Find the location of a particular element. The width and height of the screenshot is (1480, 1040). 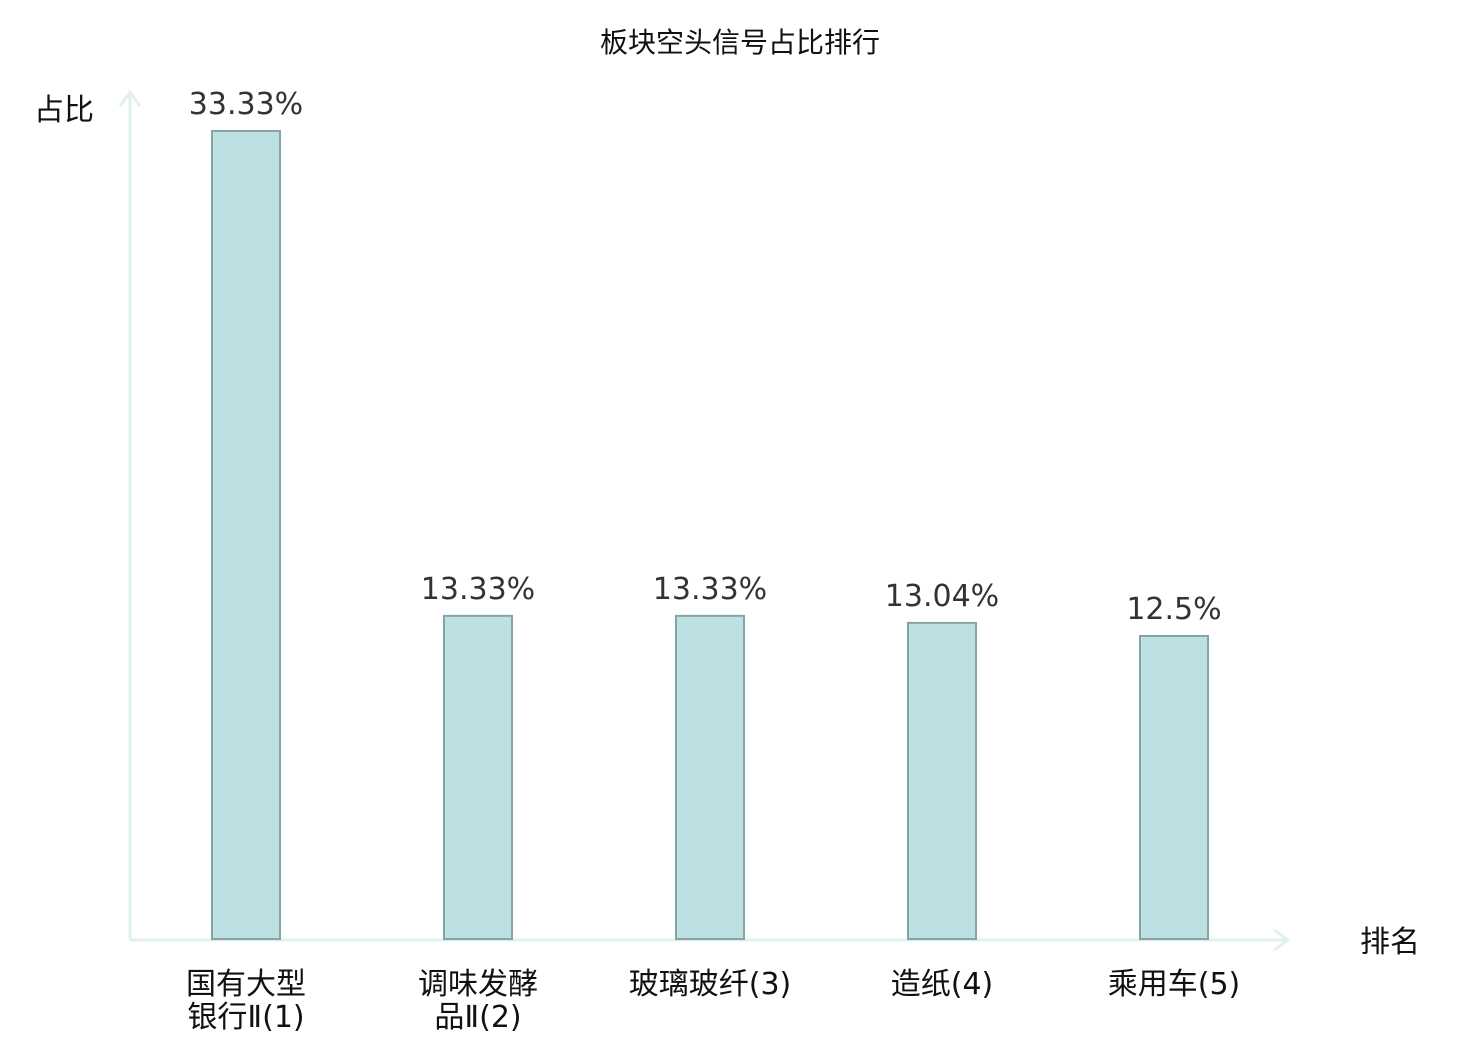

category-label-line: 银行Ⅱ(1) is located at coordinates (245, 1017).